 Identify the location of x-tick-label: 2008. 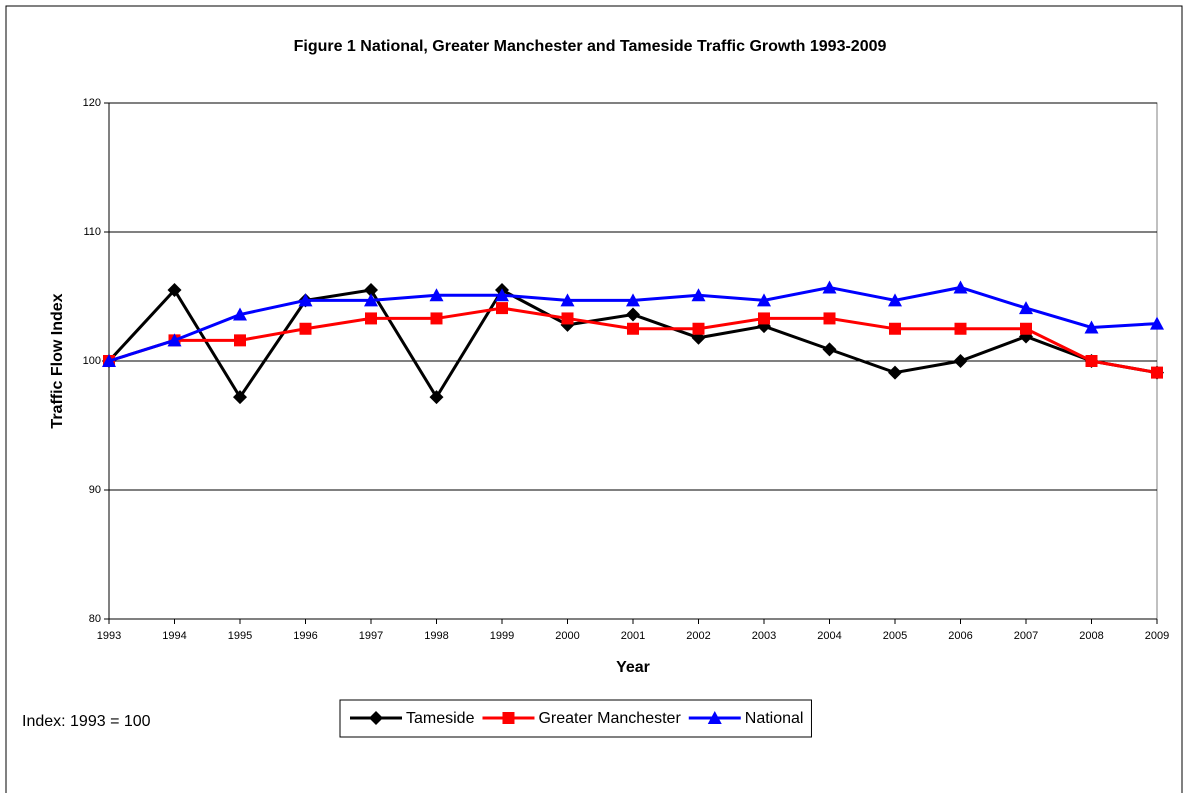
(1091, 636).